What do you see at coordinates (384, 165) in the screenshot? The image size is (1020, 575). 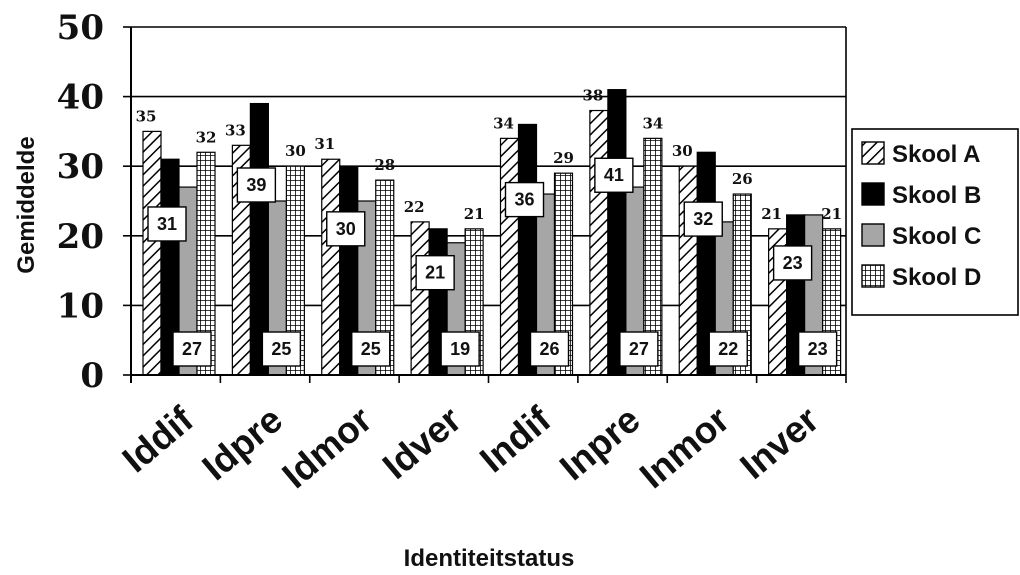 I see `data-label: 28` at bounding box center [384, 165].